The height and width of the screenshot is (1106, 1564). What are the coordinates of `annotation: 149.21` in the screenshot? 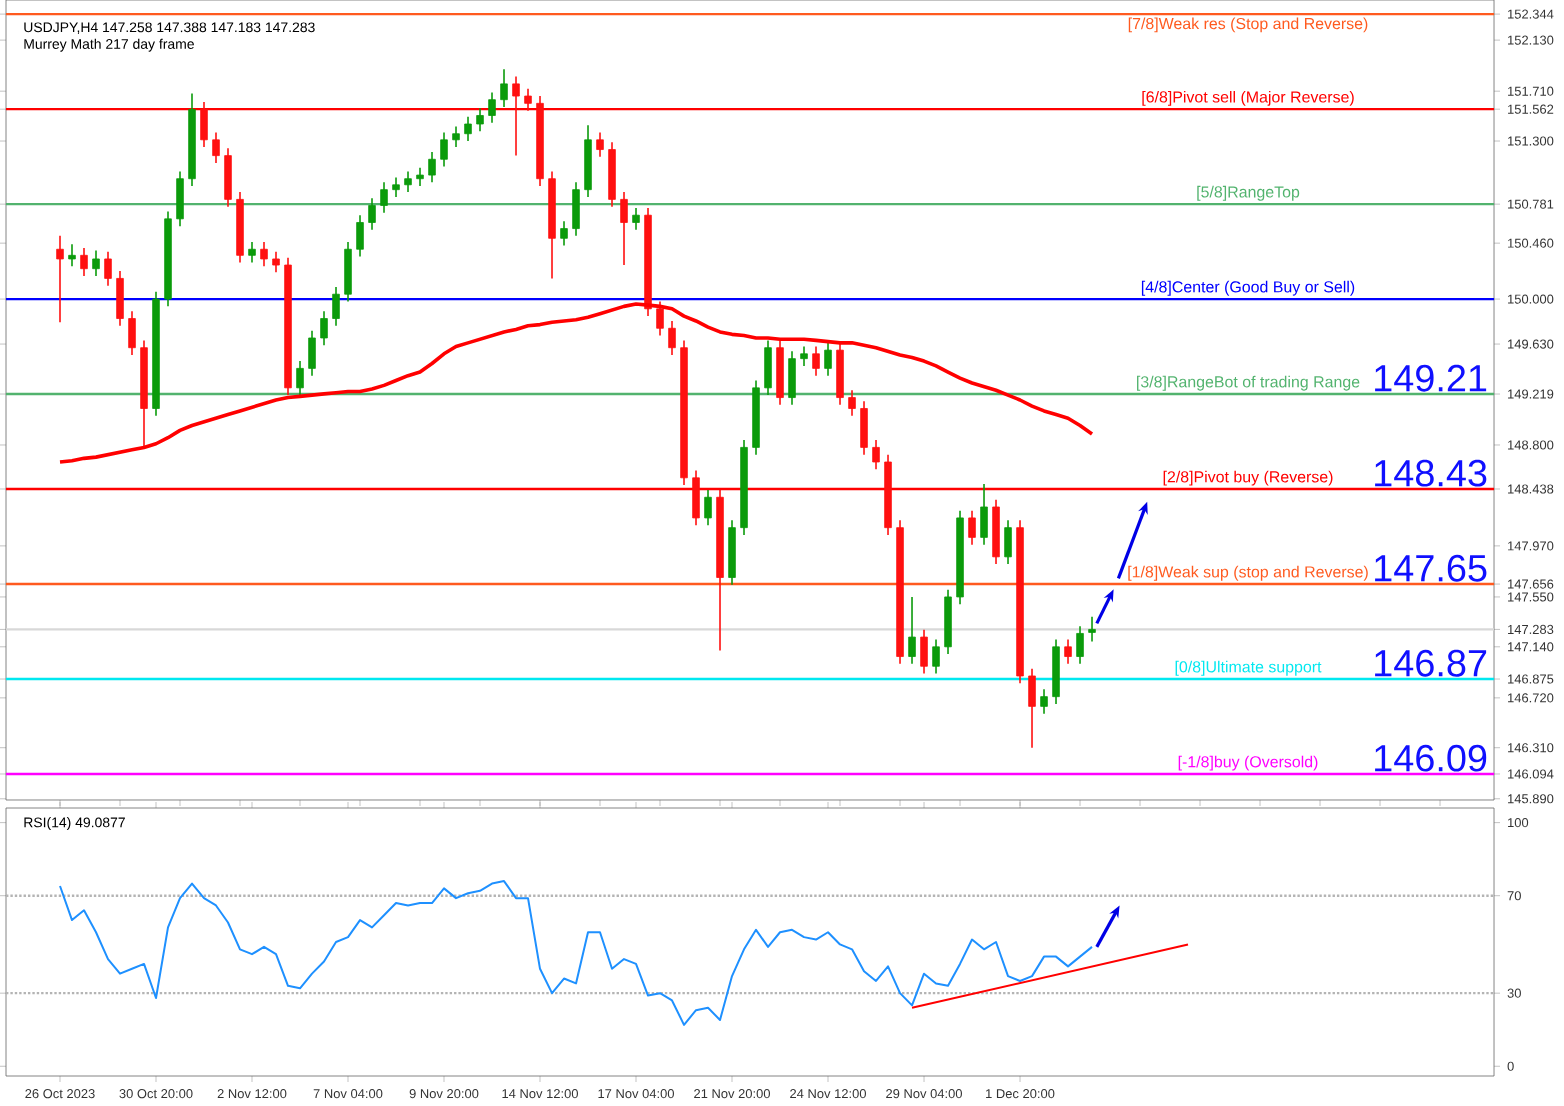 It's located at (1431, 378).